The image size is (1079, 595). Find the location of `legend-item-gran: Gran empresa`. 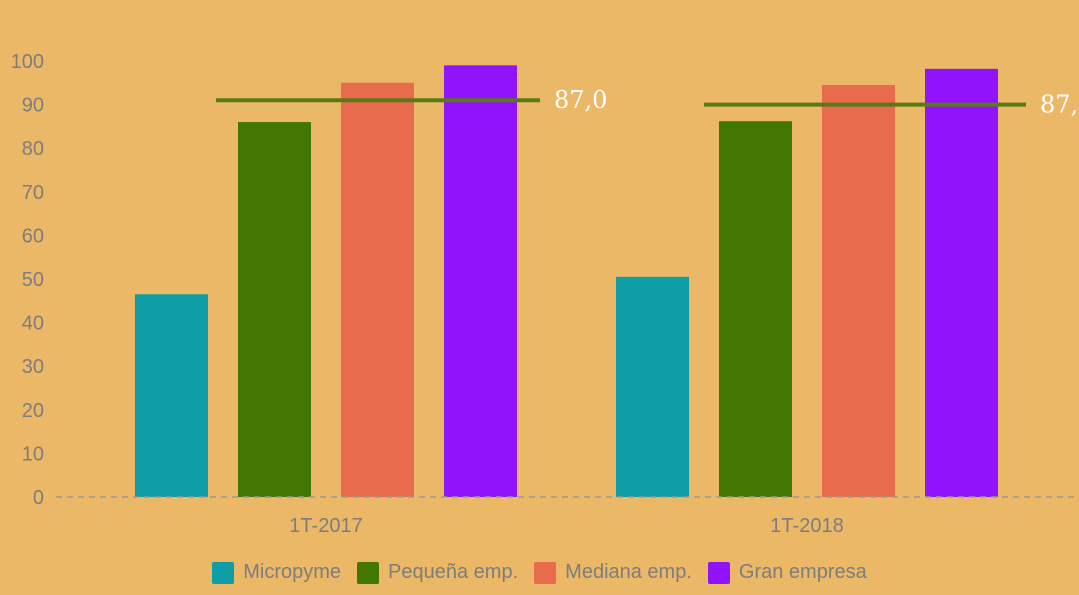

legend-item-gran: Gran empresa is located at coordinates (787, 572).